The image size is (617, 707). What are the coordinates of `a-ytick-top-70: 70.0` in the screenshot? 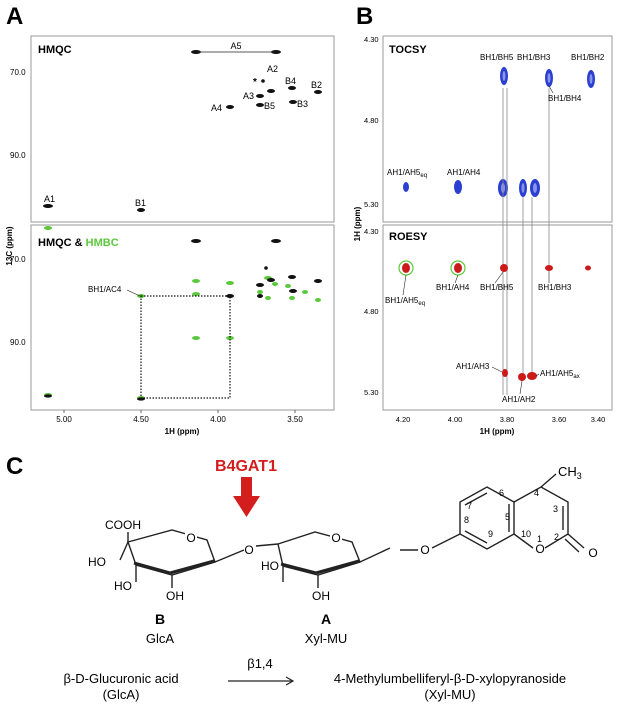 It's located at (18, 72).